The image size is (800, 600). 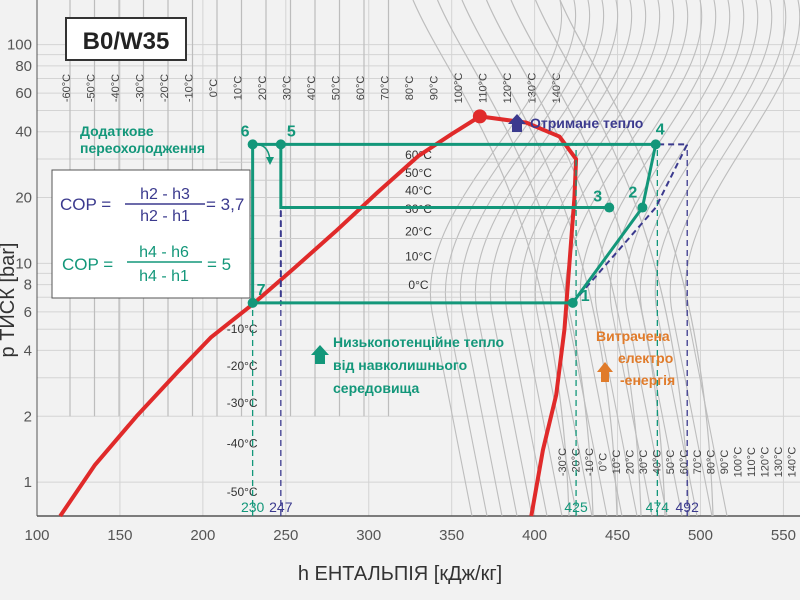 I want to click on cycle-point-label: 3, so click(x=597, y=197).